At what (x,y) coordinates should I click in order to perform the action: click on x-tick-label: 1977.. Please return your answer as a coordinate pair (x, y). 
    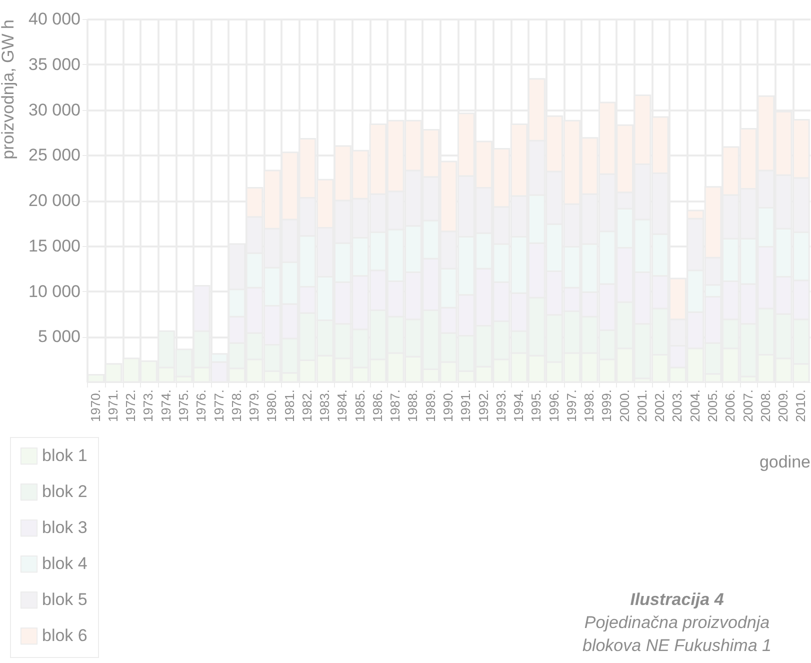
    Looking at the image, I should click on (218, 406).